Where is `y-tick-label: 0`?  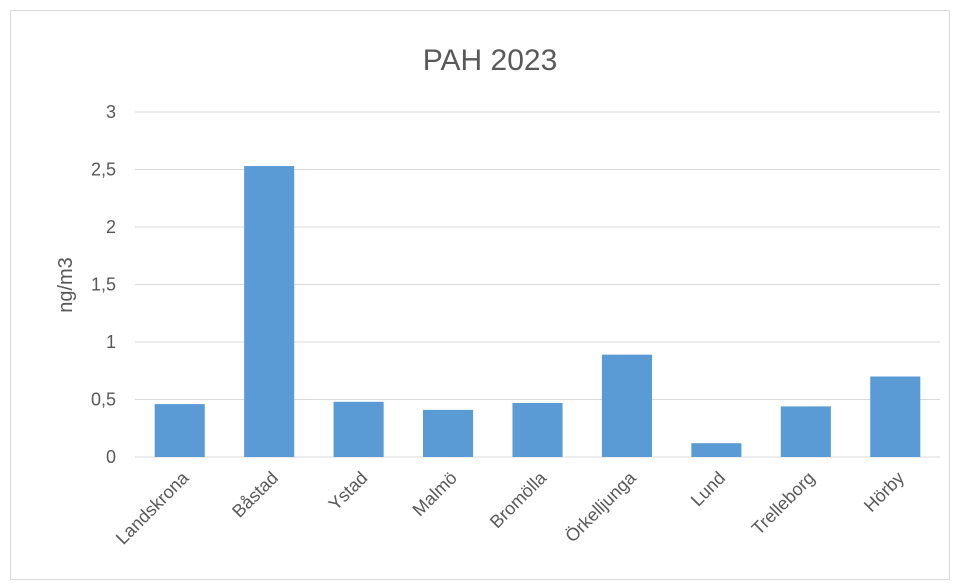
y-tick-label: 0 is located at coordinates (111, 457).